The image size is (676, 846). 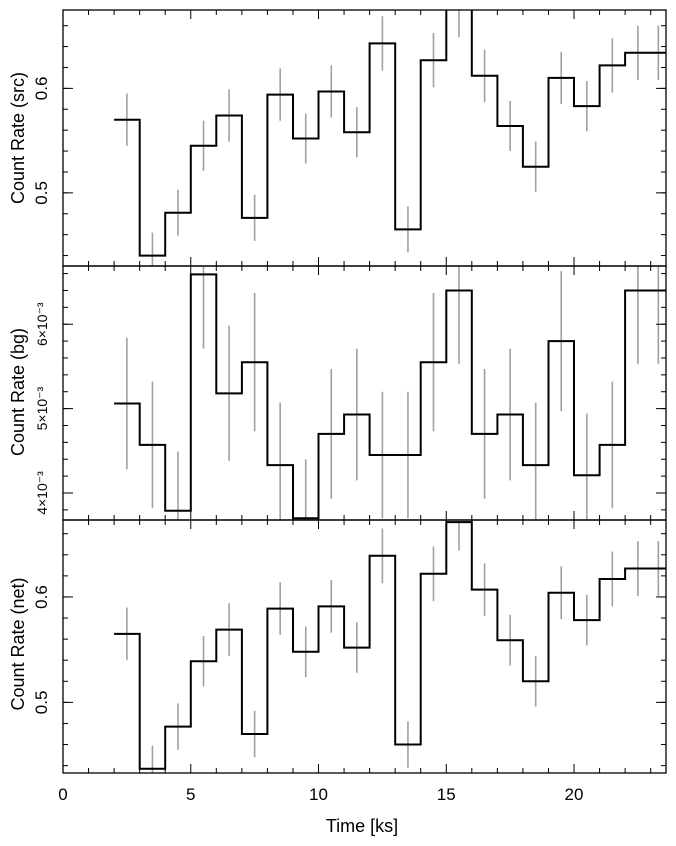 I want to click on x-tick-label: 20, so click(x=574, y=794).